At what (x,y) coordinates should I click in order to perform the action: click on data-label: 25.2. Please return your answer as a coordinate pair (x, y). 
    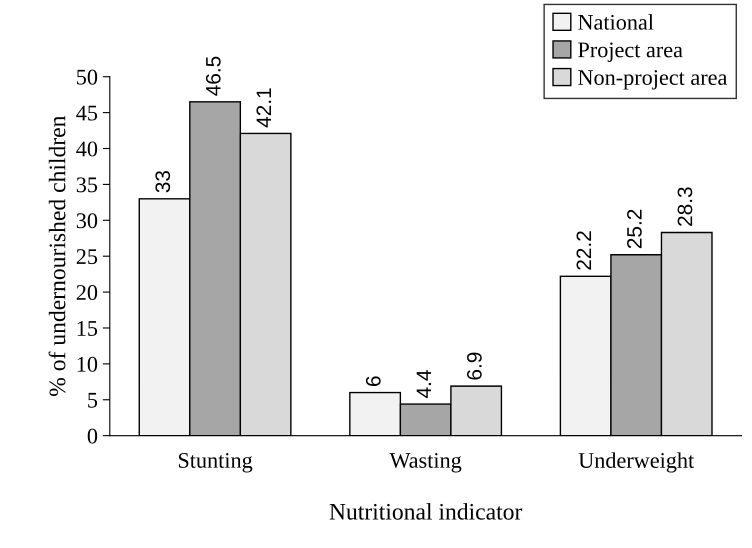
    Looking at the image, I should click on (634, 229).